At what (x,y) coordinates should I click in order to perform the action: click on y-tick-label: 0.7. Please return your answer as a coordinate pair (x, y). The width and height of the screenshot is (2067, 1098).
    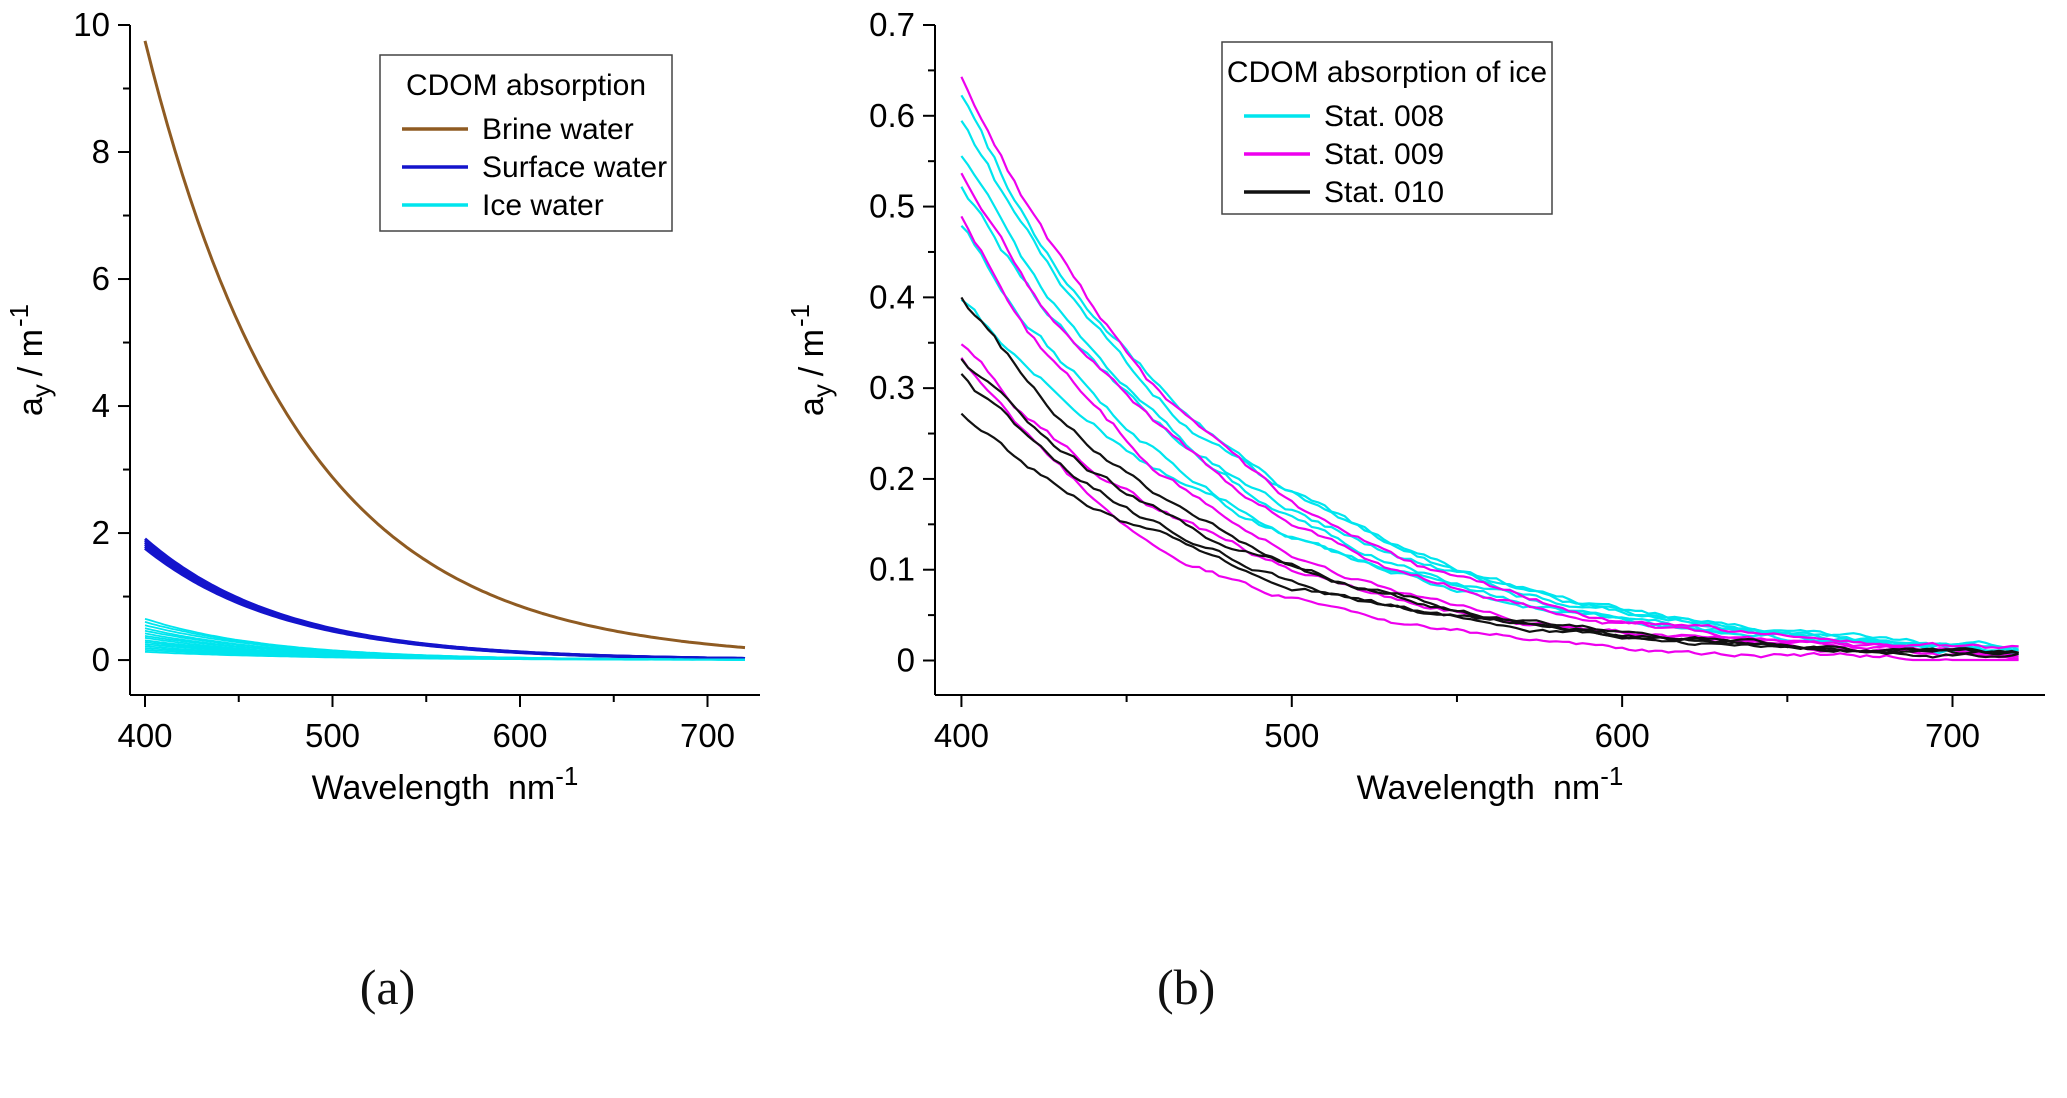
    Looking at the image, I should click on (892, 24).